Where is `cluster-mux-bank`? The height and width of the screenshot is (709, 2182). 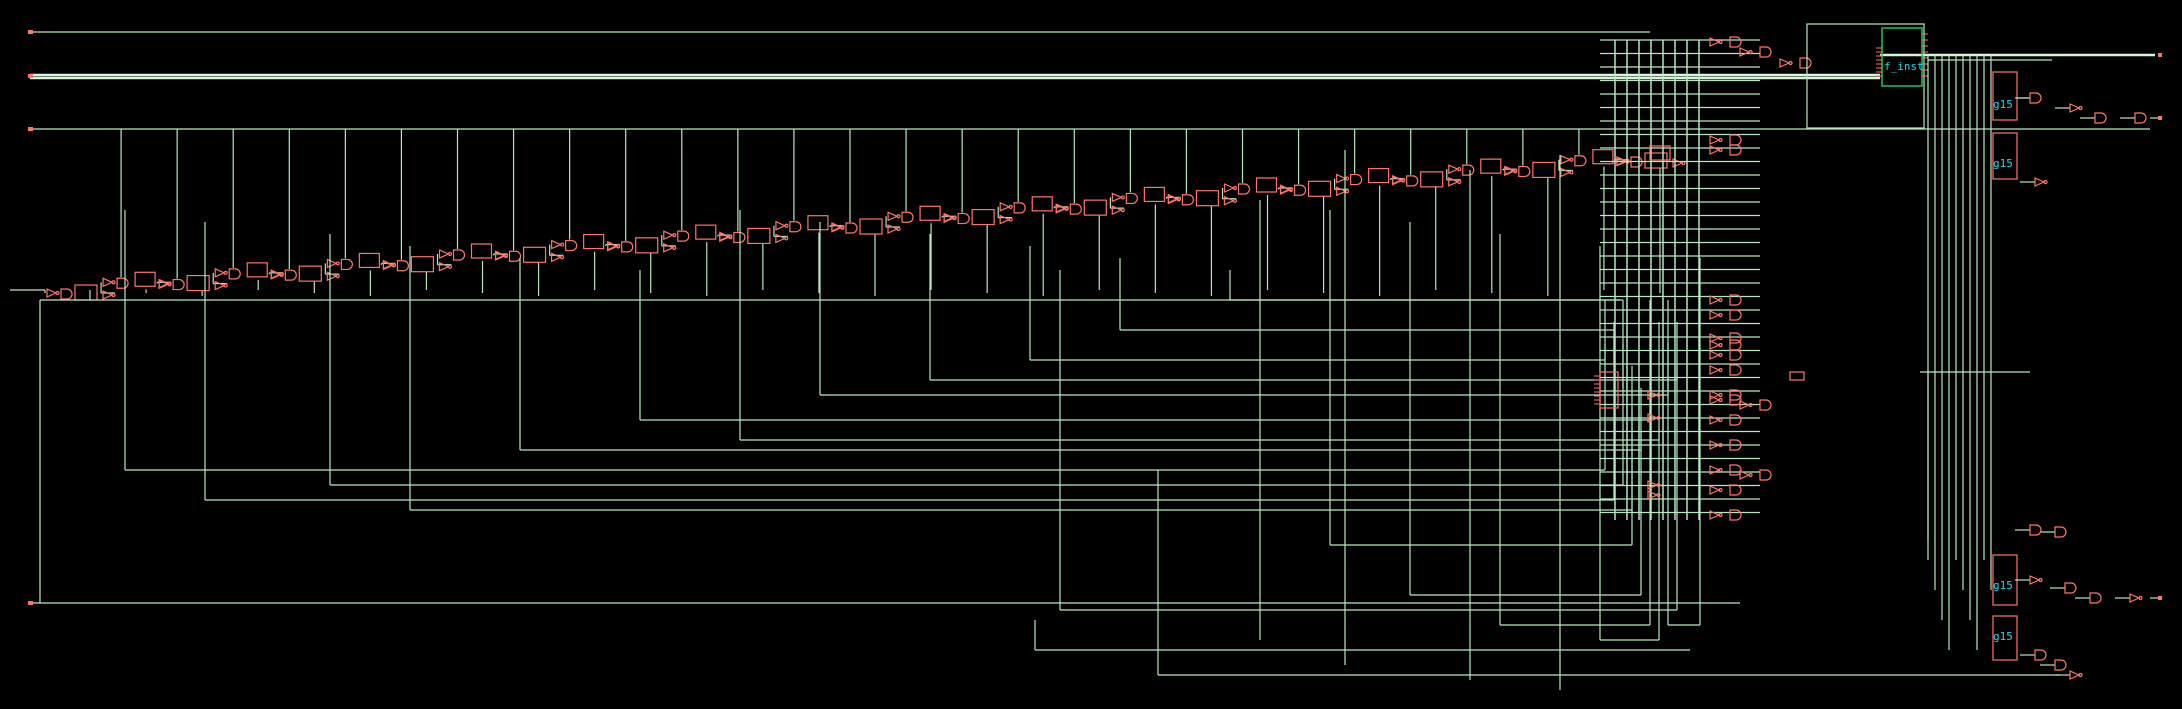
cluster-mux-bank is located at coordinates (1609, 390).